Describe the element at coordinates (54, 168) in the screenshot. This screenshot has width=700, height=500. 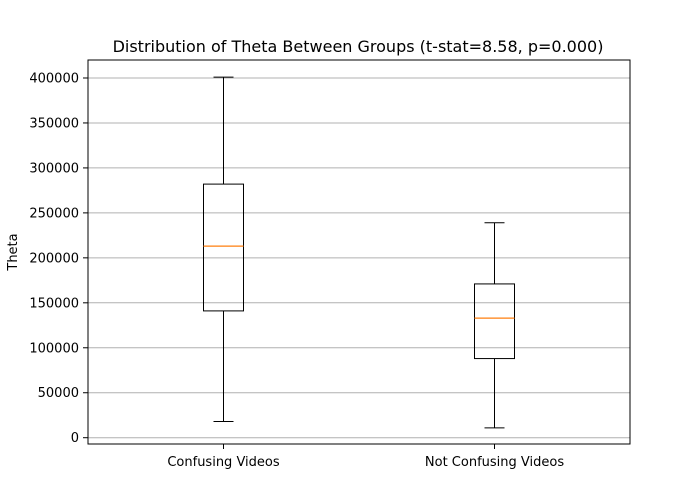
I see `y-tick-label: 300000` at that location.